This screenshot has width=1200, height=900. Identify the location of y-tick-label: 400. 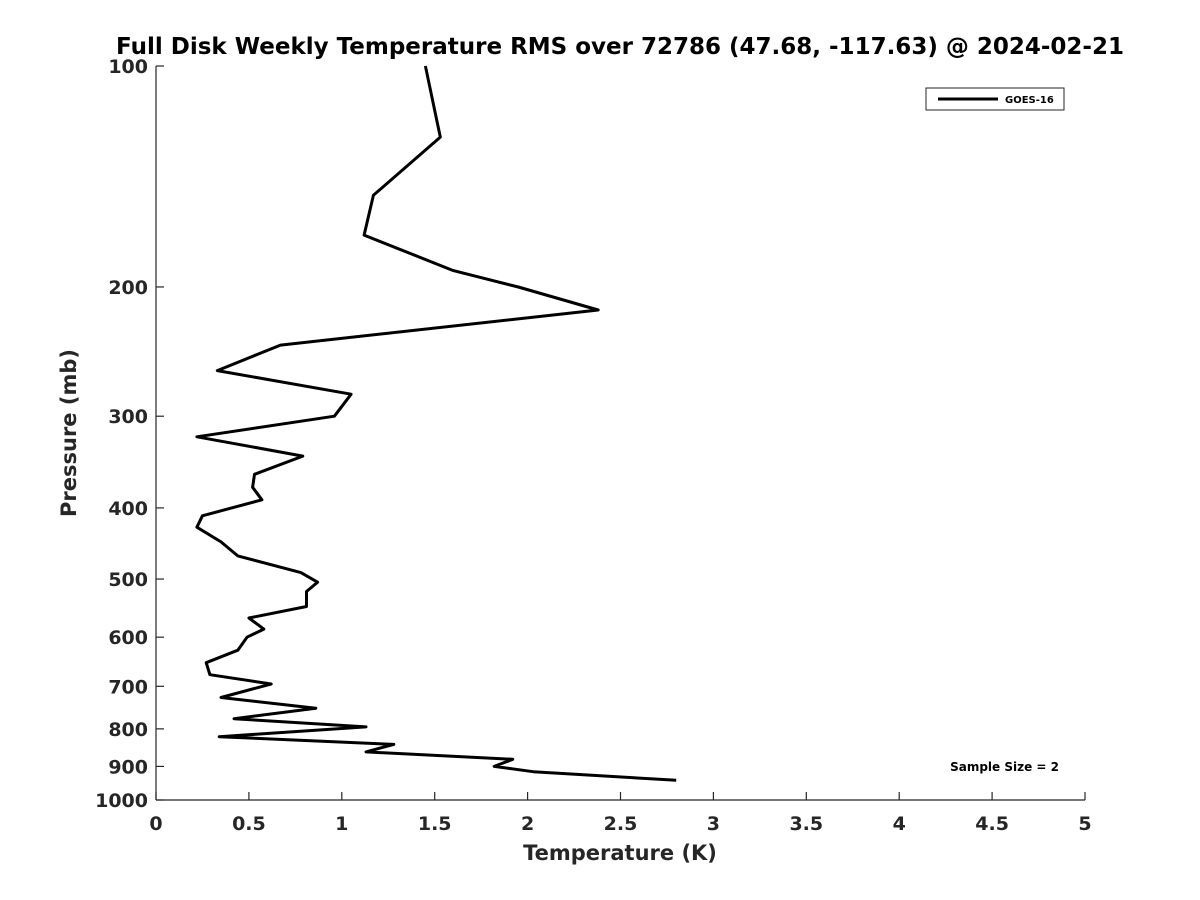
(128, 509).